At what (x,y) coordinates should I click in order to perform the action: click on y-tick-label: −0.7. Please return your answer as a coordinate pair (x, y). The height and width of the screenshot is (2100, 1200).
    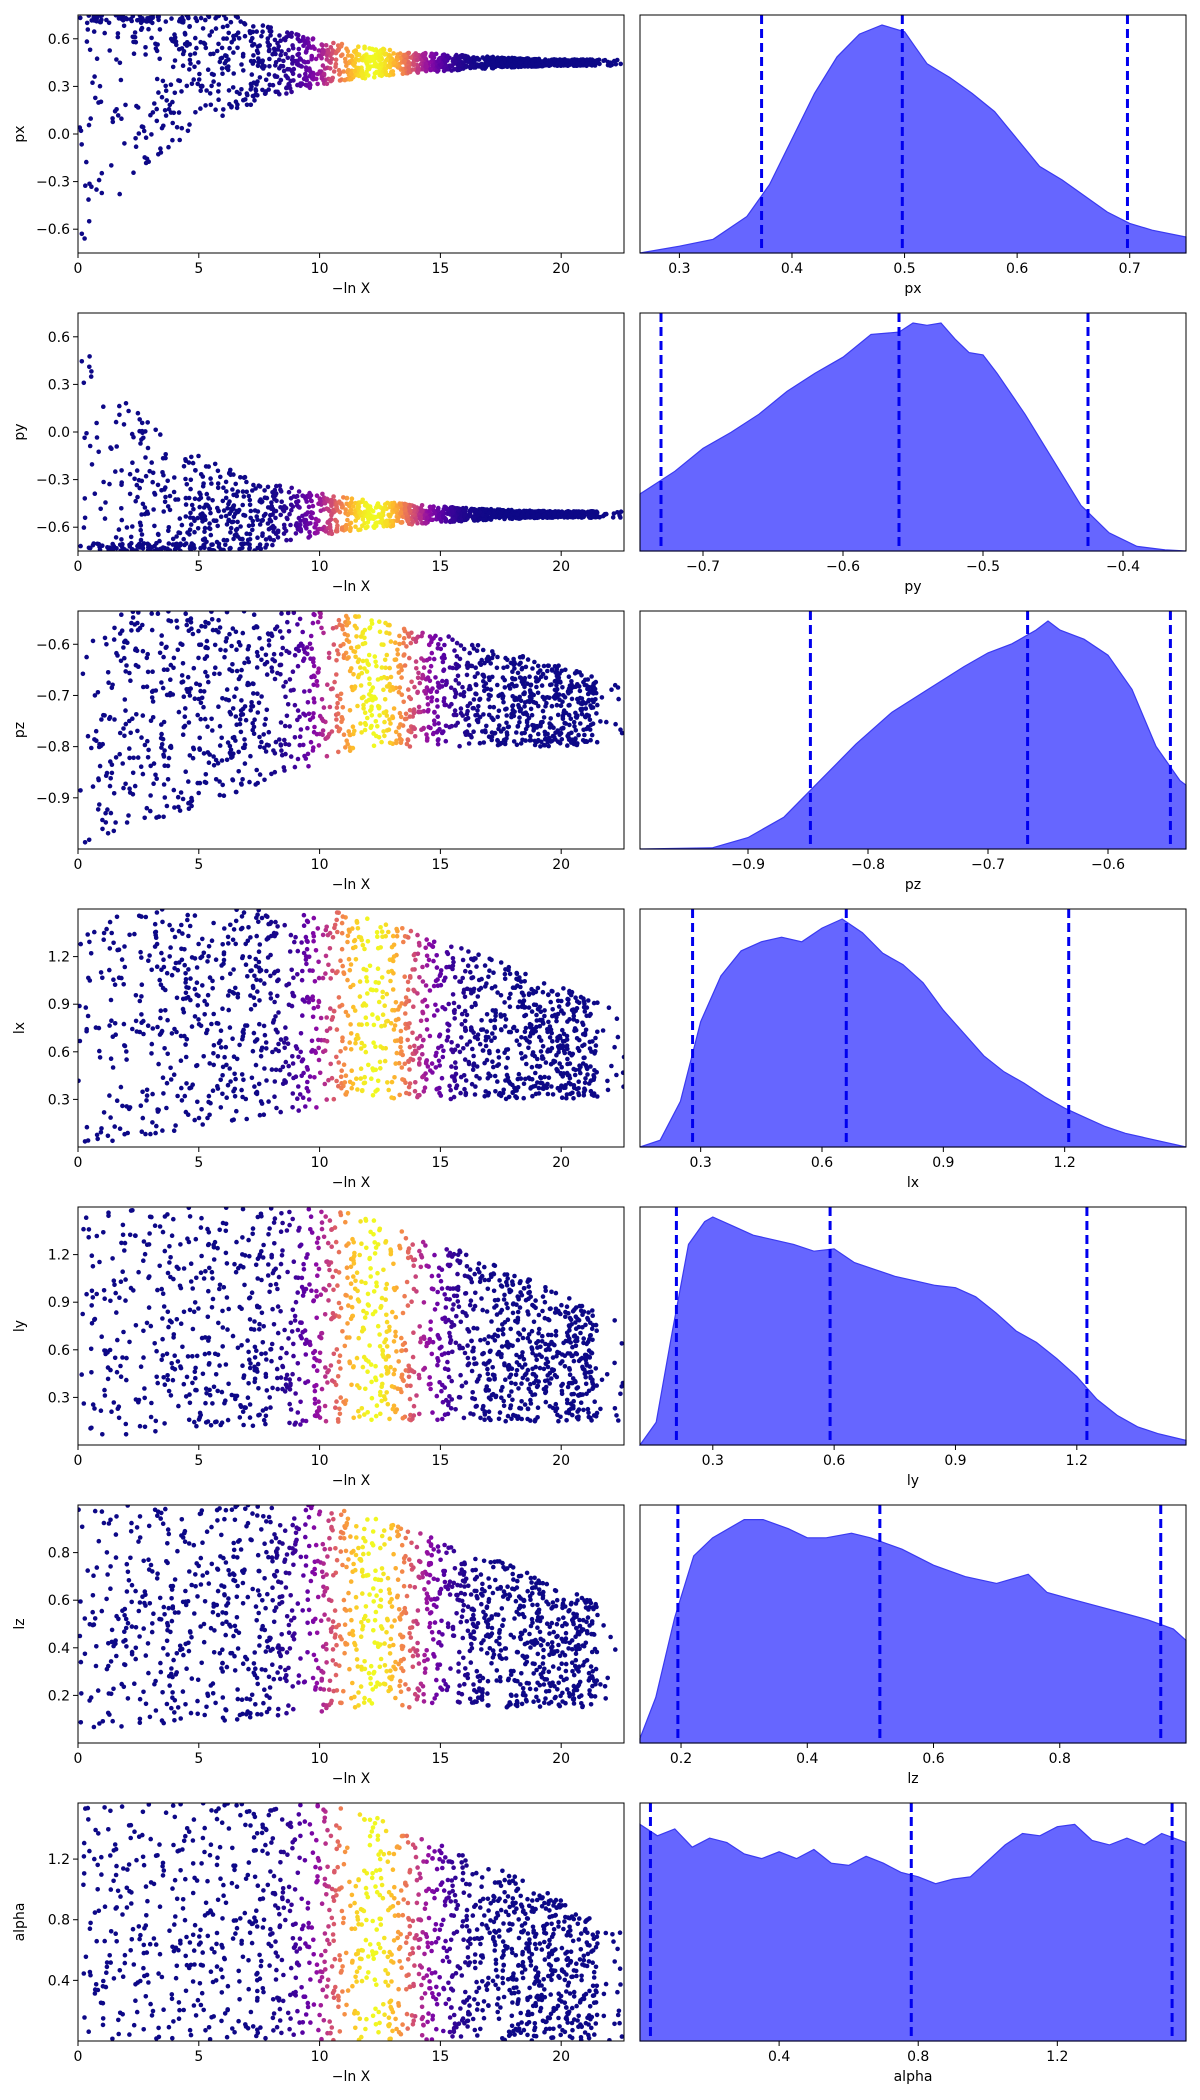
    Looking at the image, I should click on (53, 696).